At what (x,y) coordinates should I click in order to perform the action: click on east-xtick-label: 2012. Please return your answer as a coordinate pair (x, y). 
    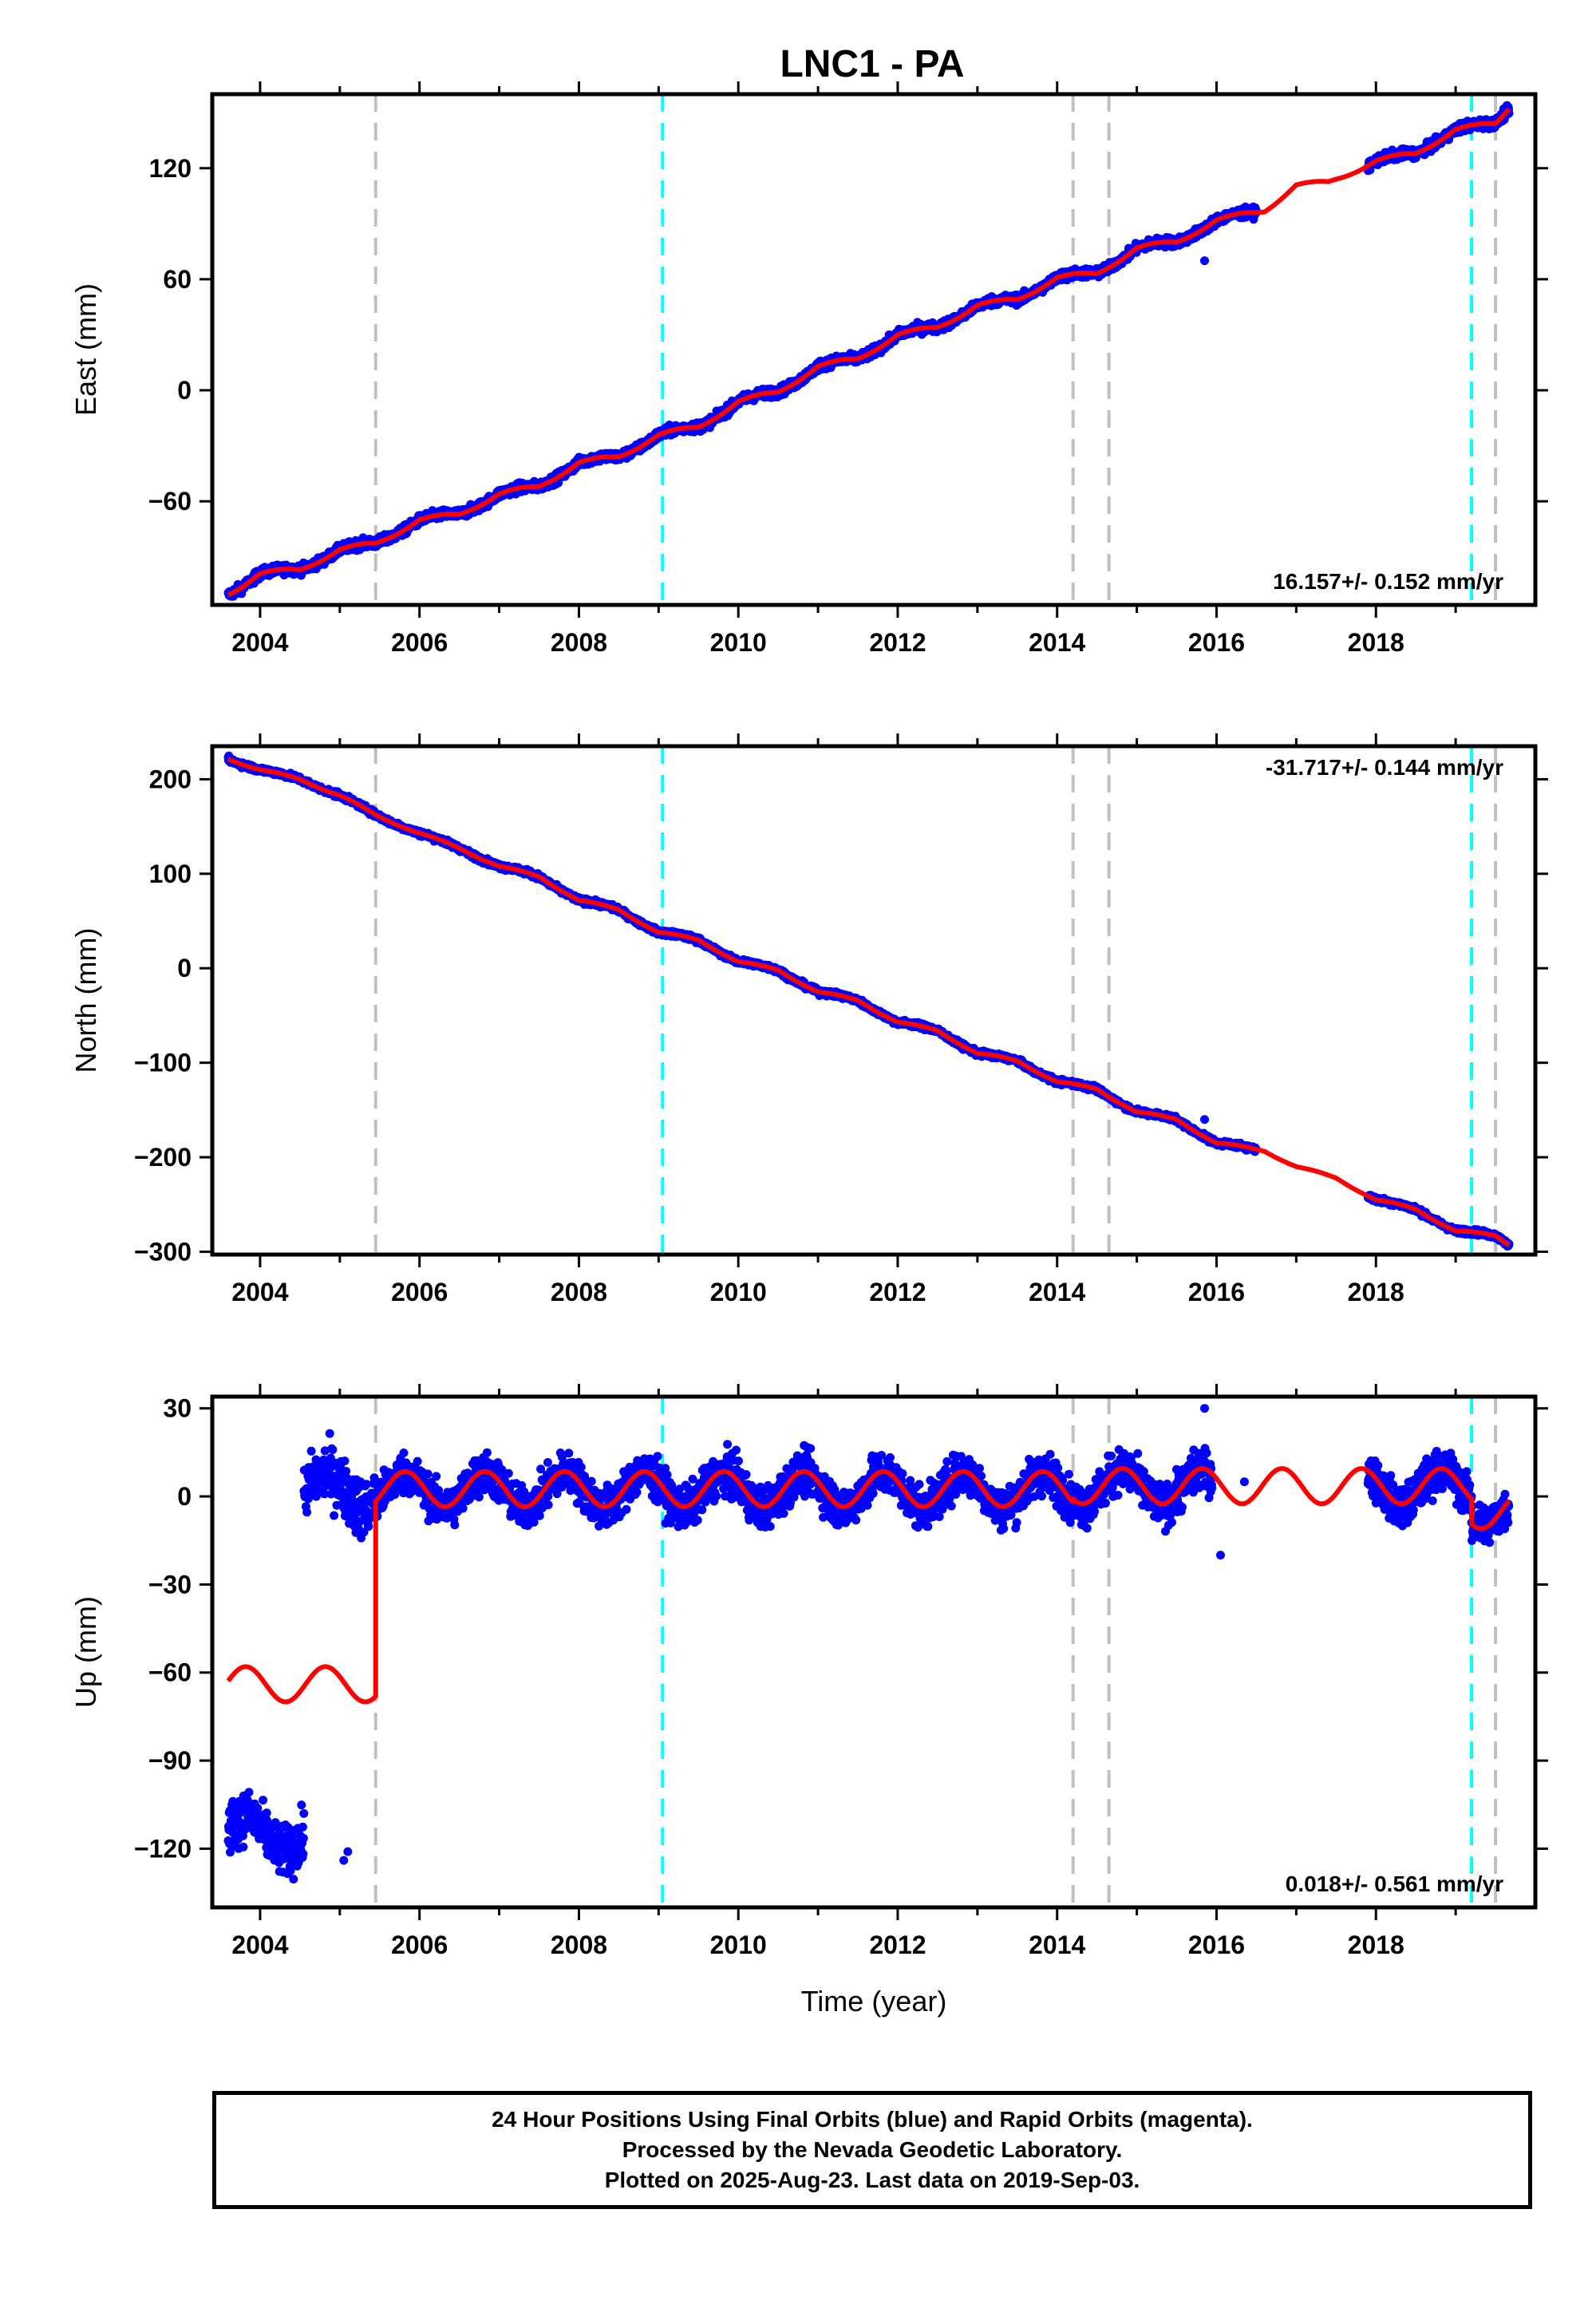
    Looking at the image, I should click on (898, 642).